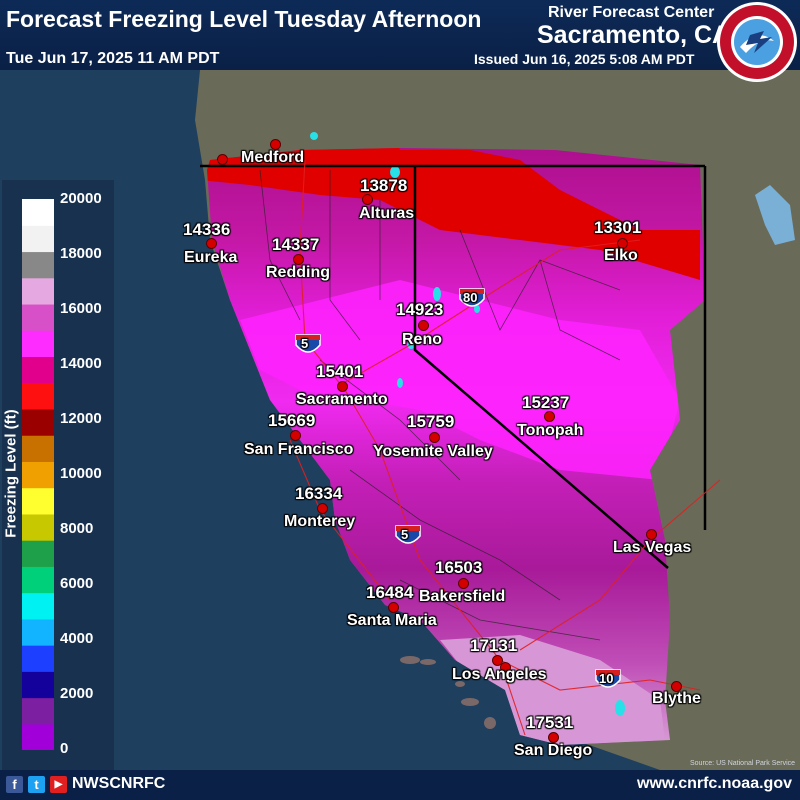  I want to click on city-name-san-francisco: San Francisco, so click(299, 449).